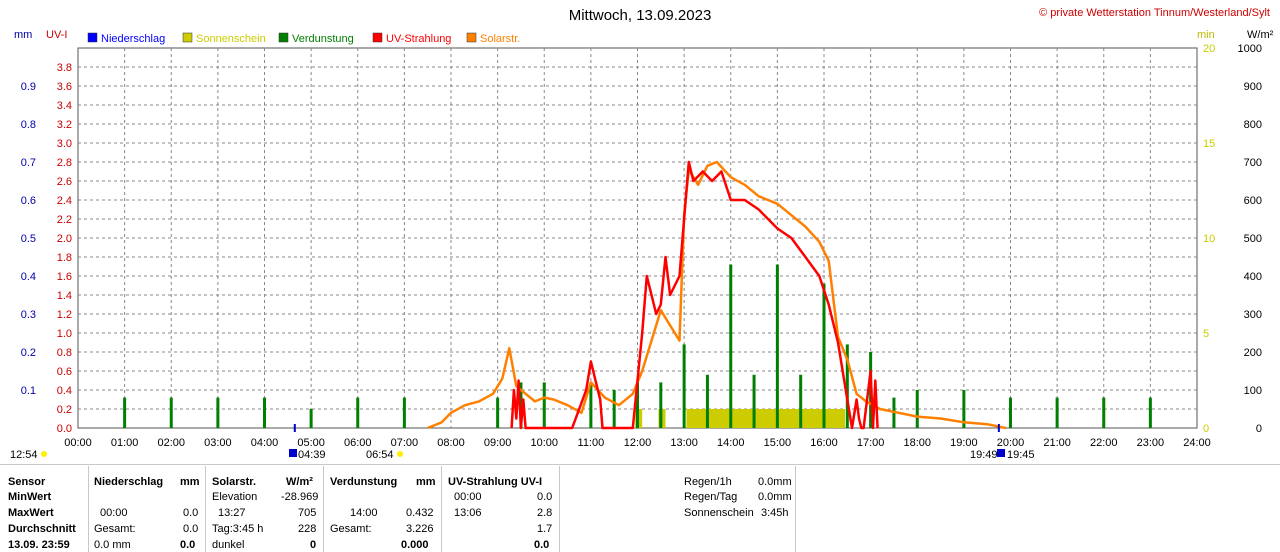  Describe the element at coordinates (984, 455) in the screenshot. I see `sun-time-label: 19:49` at that location.